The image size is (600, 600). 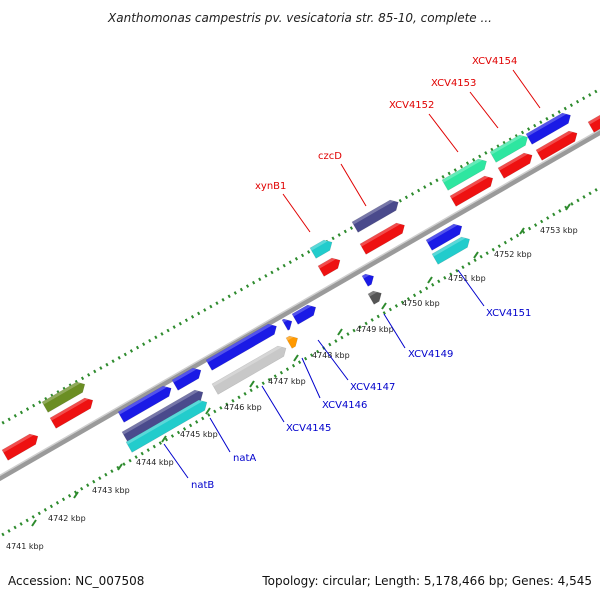 I want to click on tick-label: 4743 kbp, so click(x=111, y=490).